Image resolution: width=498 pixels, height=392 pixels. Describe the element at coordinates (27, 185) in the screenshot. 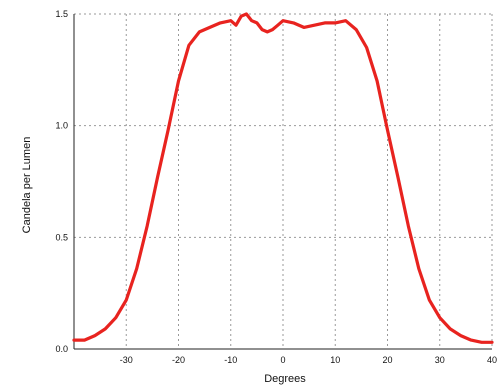

I see `y-axis-title: Candela per Lumen` at that location.